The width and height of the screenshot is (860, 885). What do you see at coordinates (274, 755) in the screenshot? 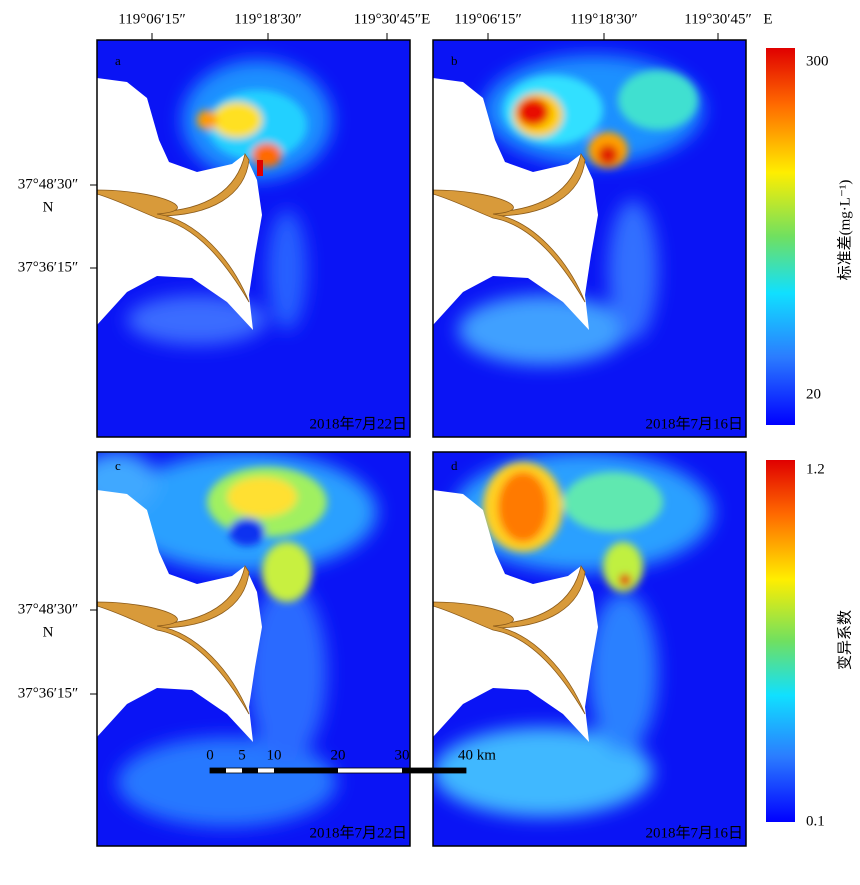
I see `scale-label: 10` at bounding box center [274, 755].